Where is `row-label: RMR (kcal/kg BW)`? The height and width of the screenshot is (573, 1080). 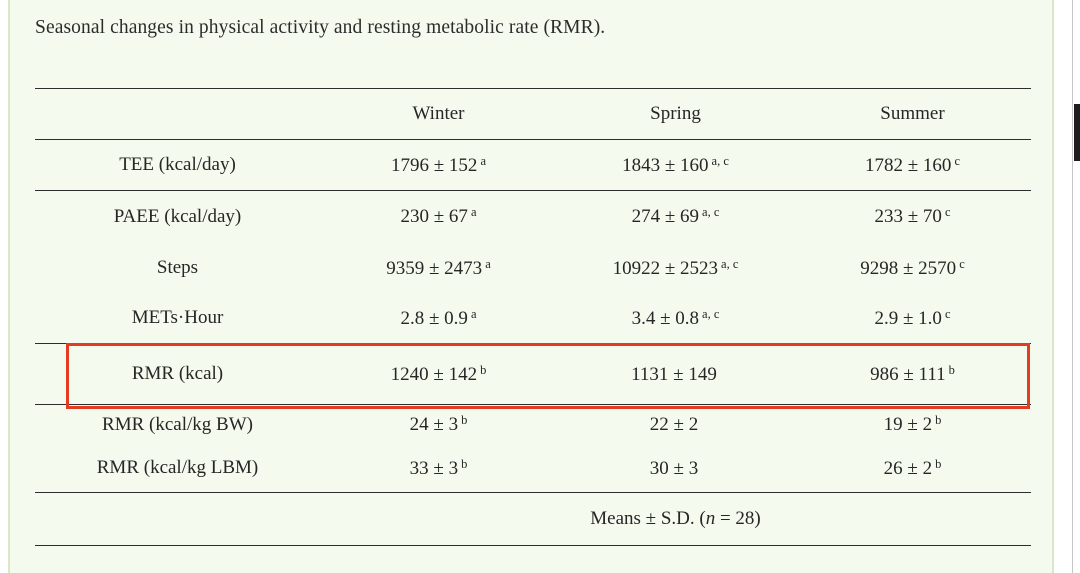
row-label: RMR (kcal/kg BW) is located at coordinates (177, 424).